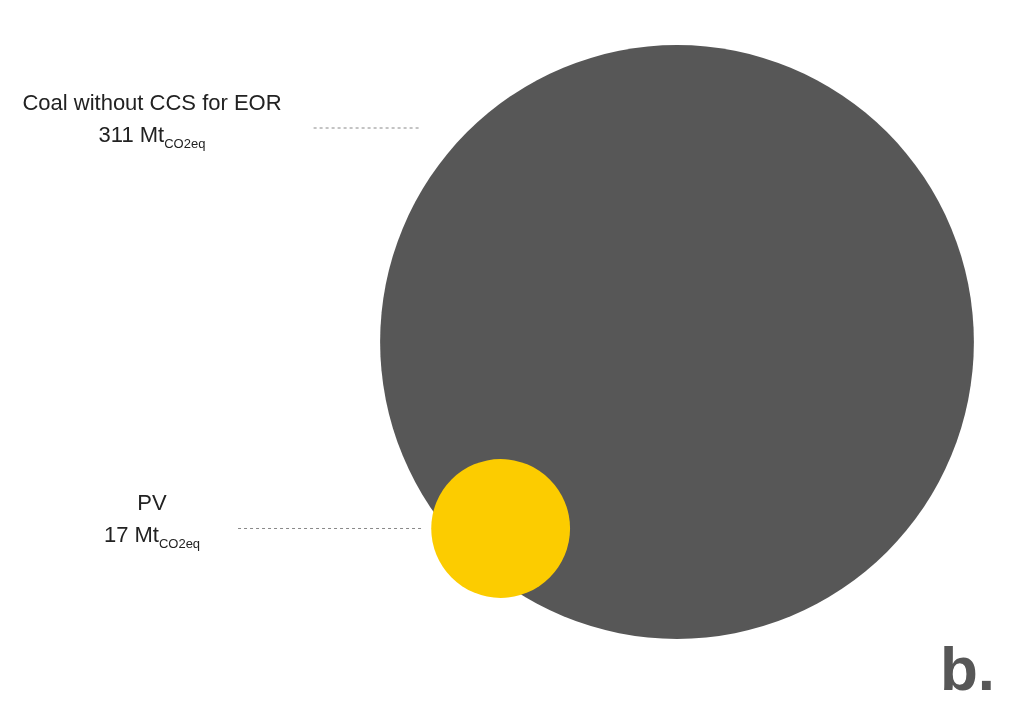  Describe the element at coordinates (152, 503) in the screenshot. I see `category-label: PV` at that location.